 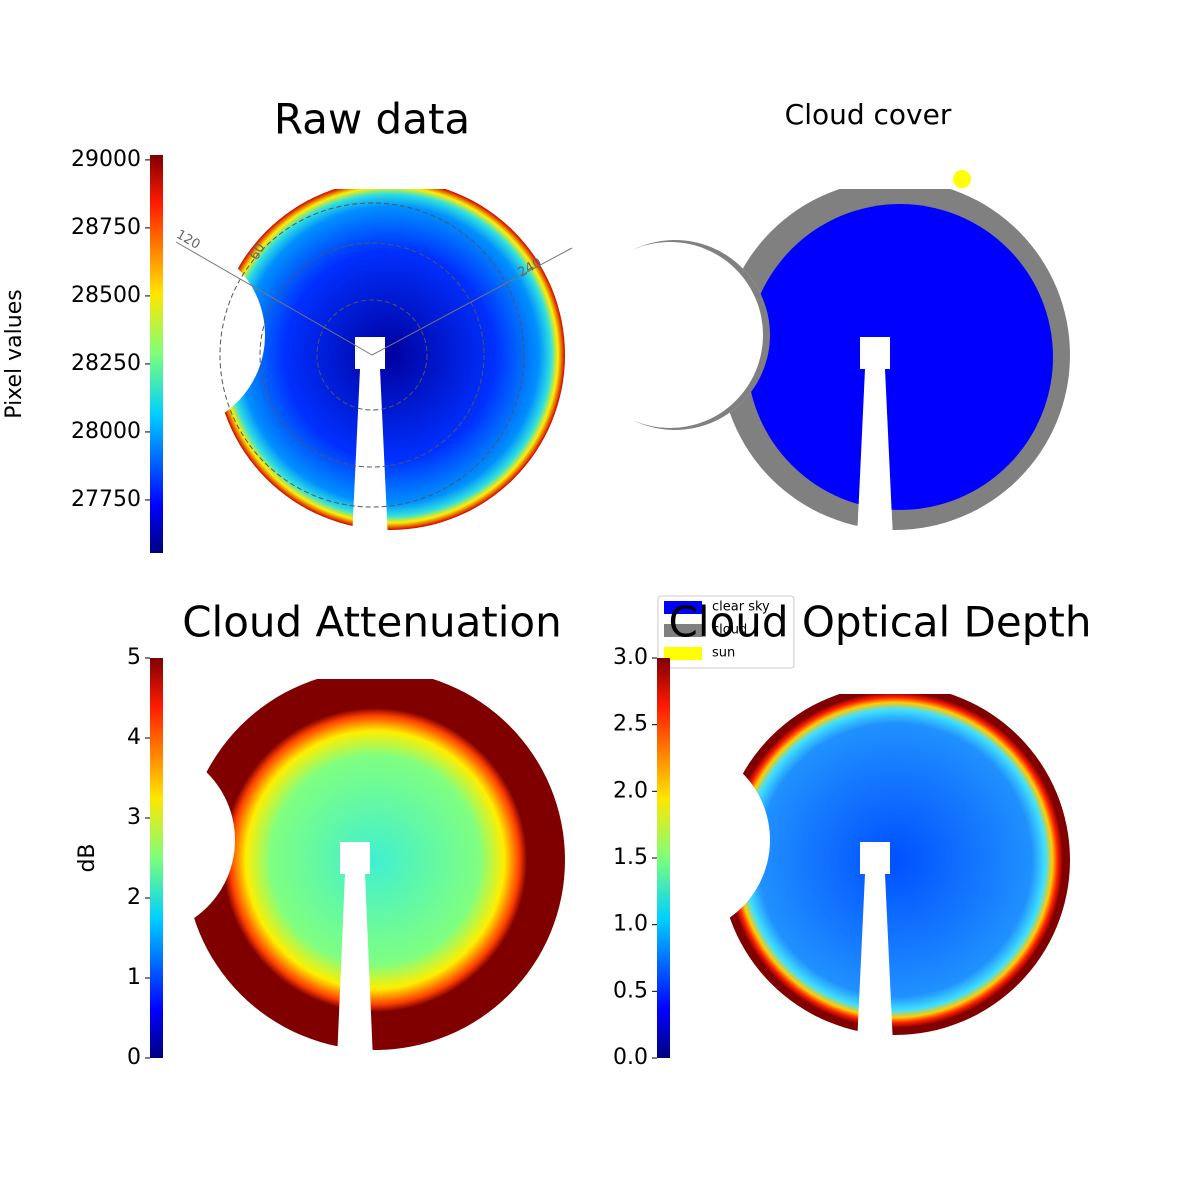 What do you see at coordinates (723, 653) in the screenshot?
I see `legend-label: sun` at bounding box center [723, 653].